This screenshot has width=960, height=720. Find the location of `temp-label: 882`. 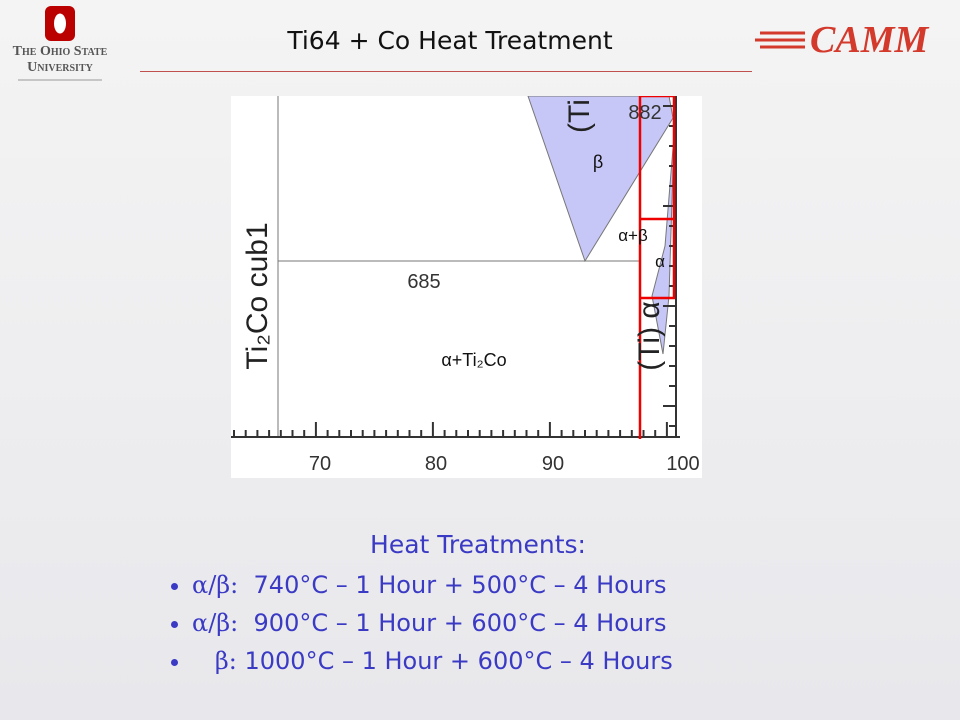

temp-label: 882 is located at coordinates (644, 113).